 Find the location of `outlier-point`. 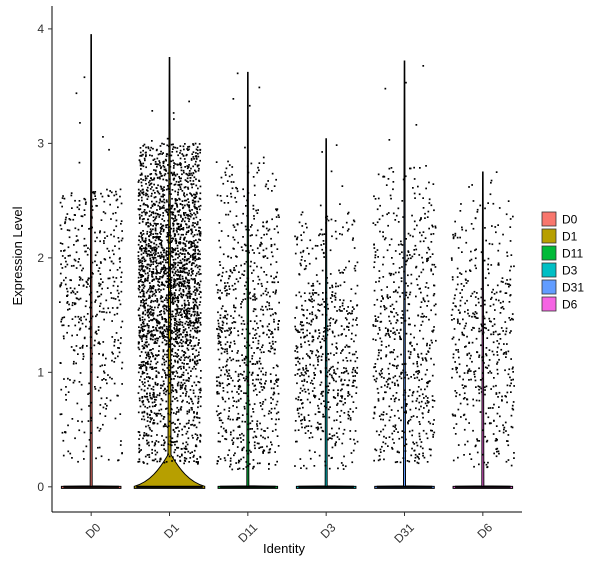

outlier-point is located at coordinates (76, 93).